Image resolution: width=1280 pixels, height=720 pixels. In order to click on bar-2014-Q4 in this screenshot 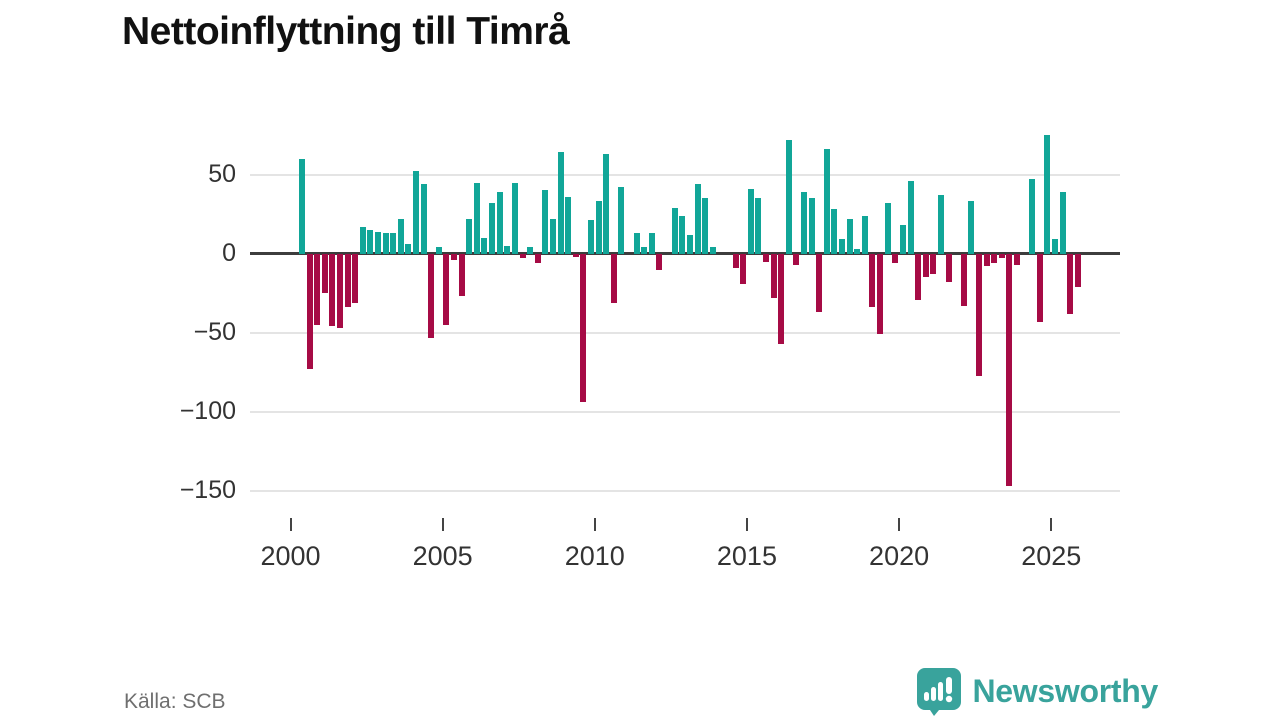, I will do `click(743, 268)`.